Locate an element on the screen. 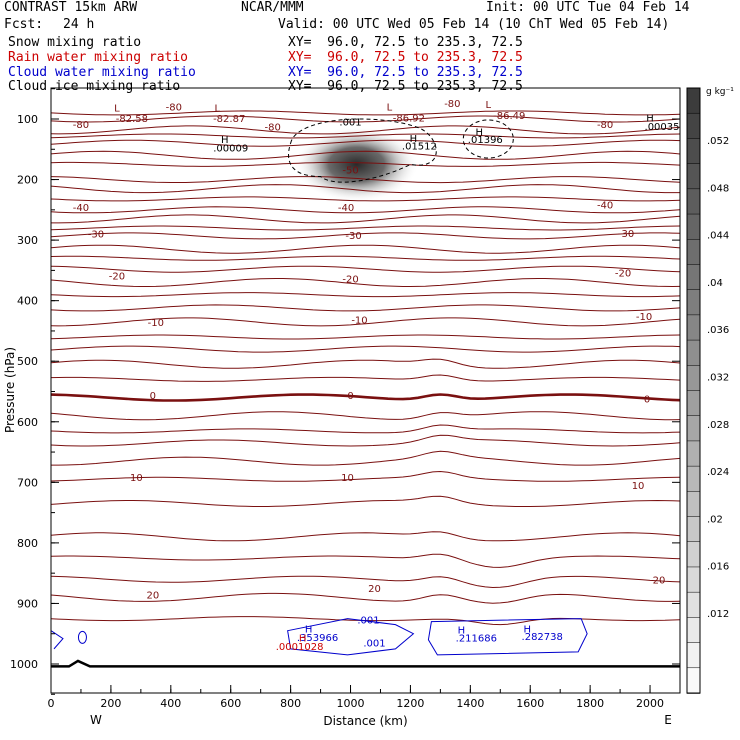 The image size is (740, 740). field-rain-xy: XY= 96.0, 72.5 to 235.3, 72.5 is located at coordinates (405, 57).